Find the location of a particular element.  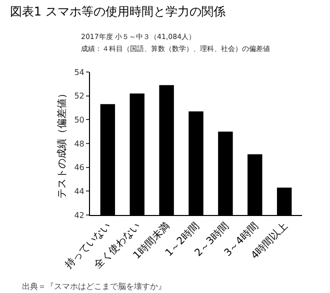

y-tick-label: 50 is located at coordinates (79, 119).